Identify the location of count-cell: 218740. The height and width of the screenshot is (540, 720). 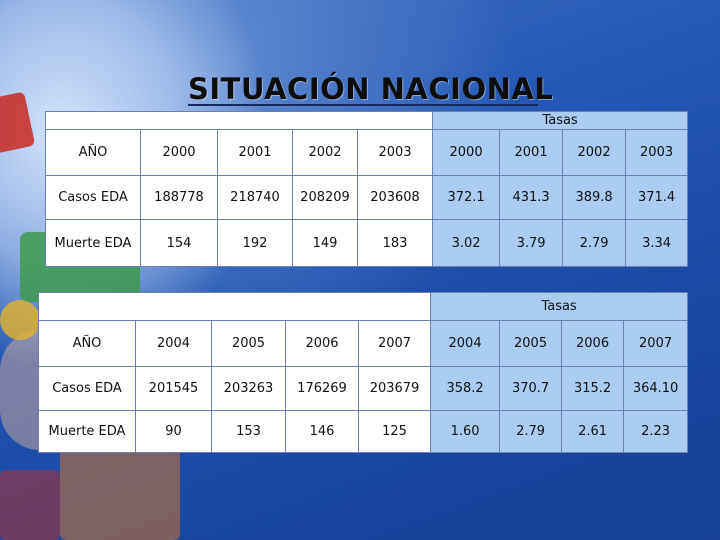
(255, 197).